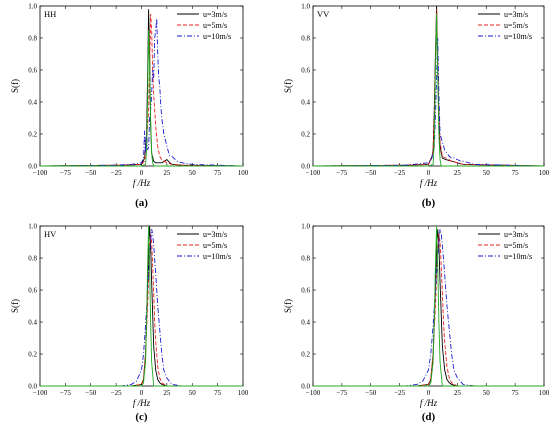 The image size is (550, 426). I want to click on panel-title: HH, so click(50, 14).